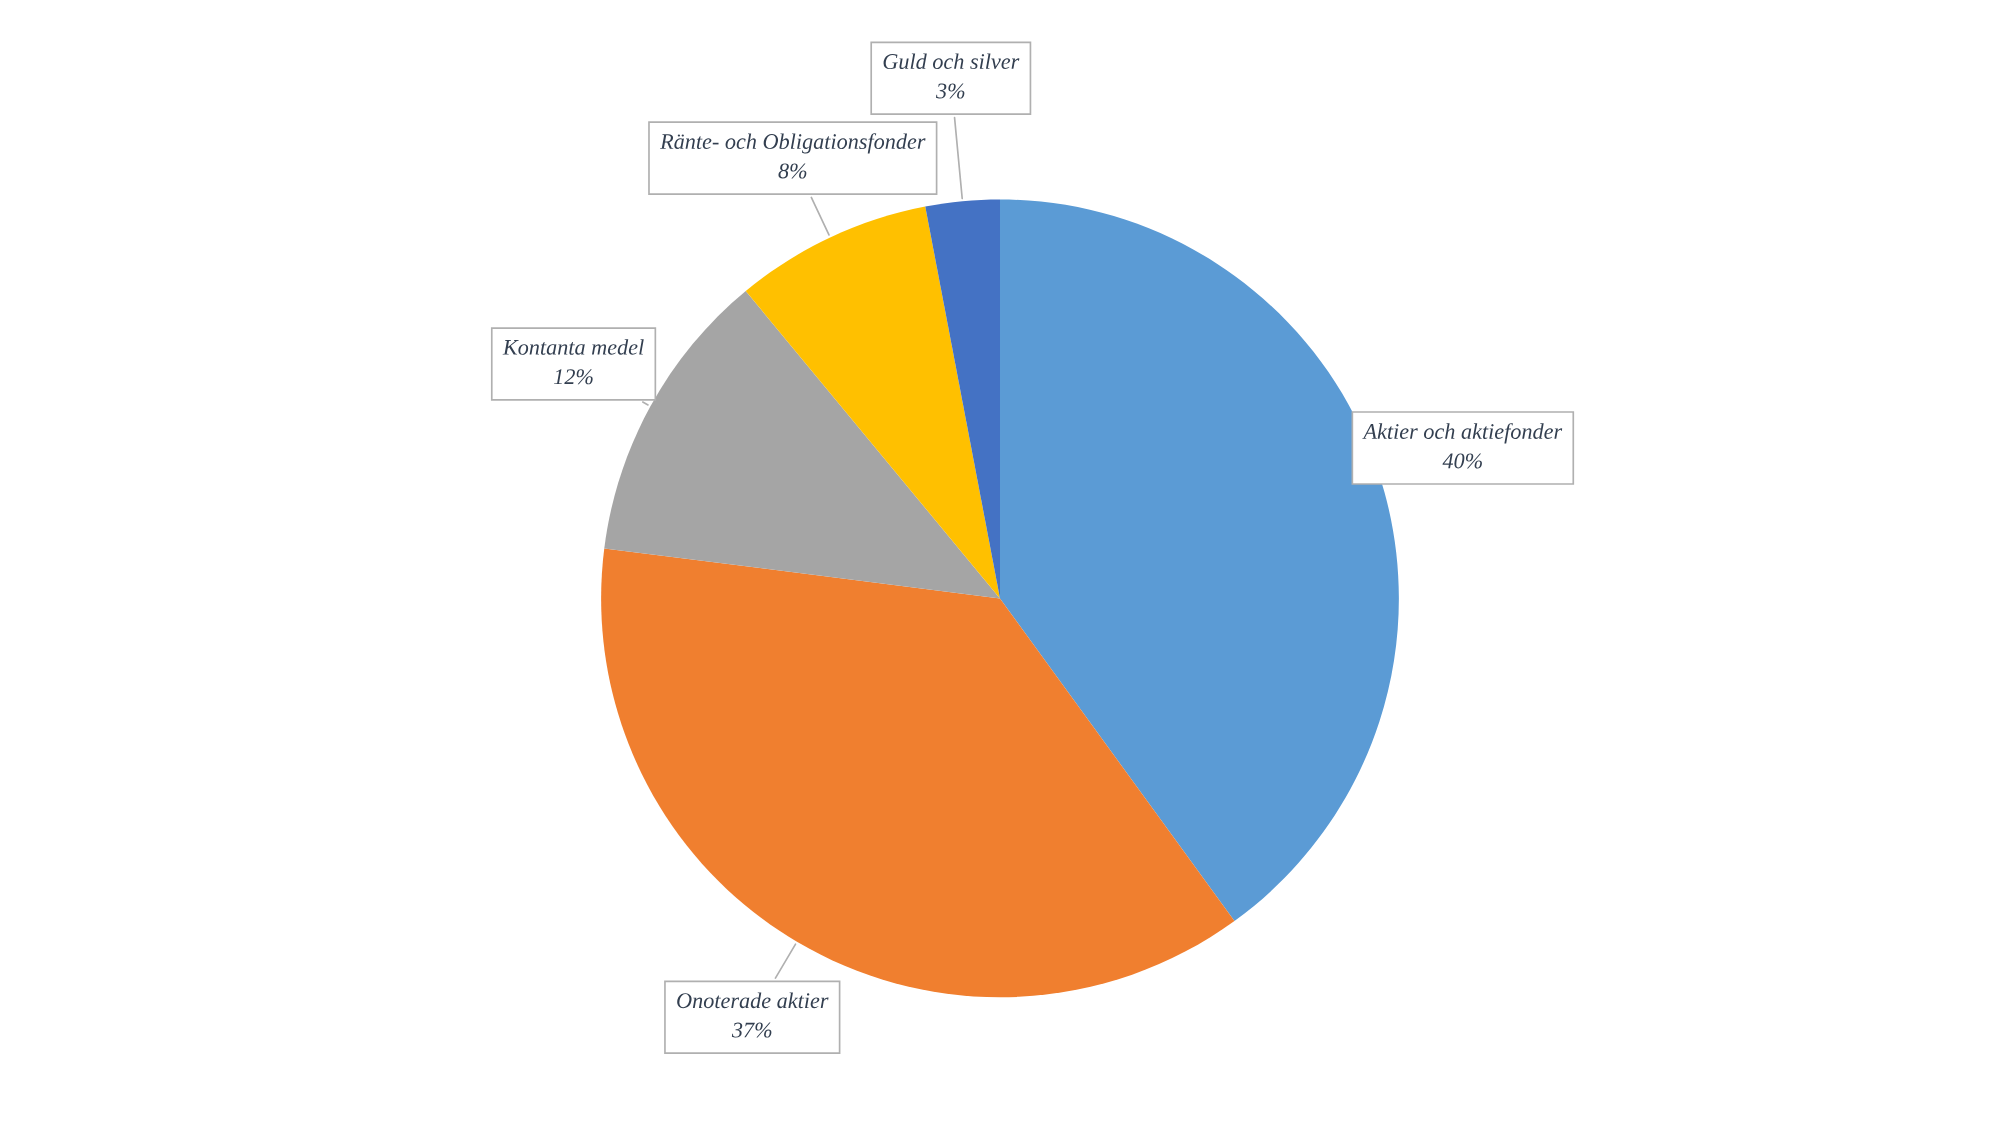 The width and height of the screenshot is (2000, 1125). What do you see at coordinates (792, 171) in the screenshot?
I see `data-label: 8%` at bounding box center [792, 171].